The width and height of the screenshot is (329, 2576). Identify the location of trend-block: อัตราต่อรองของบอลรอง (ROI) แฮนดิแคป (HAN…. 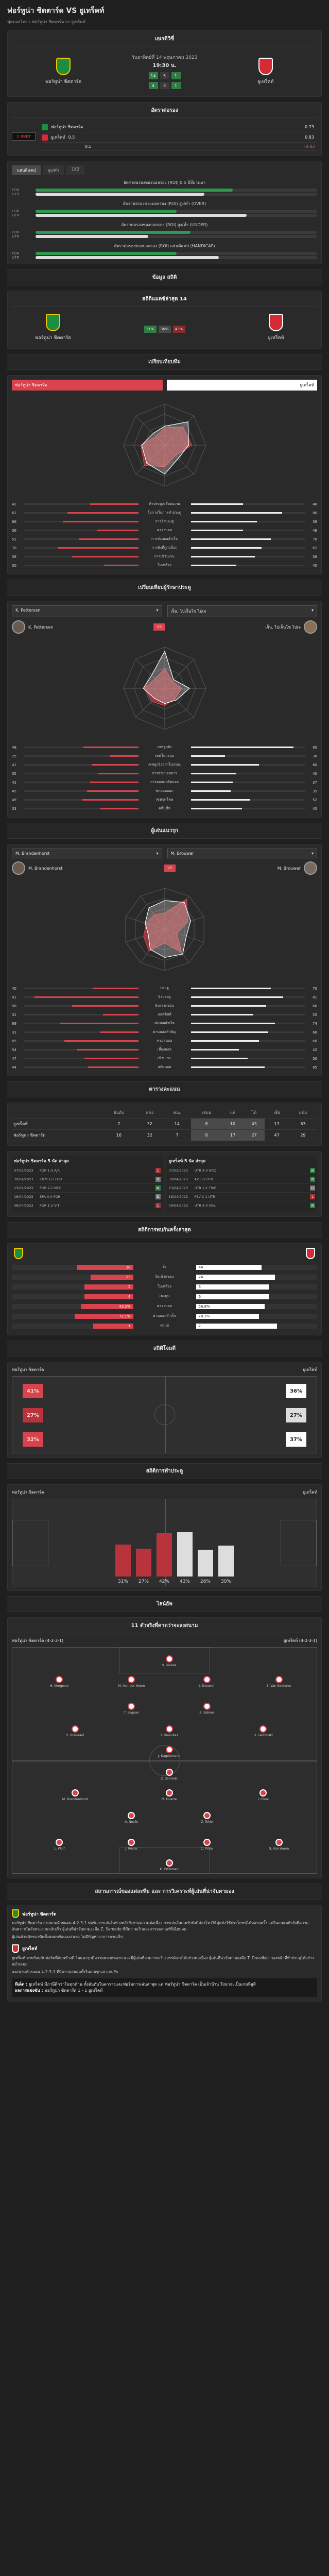
(164, 251).